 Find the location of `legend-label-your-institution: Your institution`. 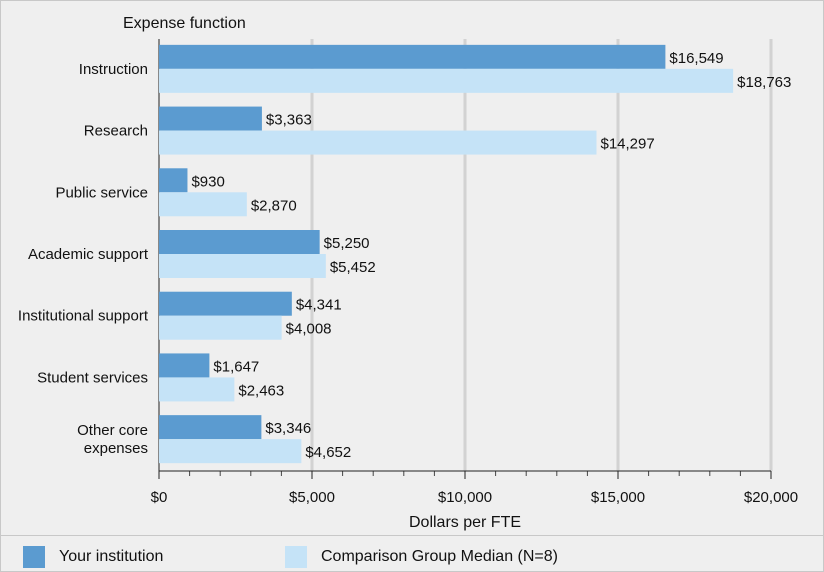

legend-label-your-institution: Your institution is located at coordinates (111, 556).